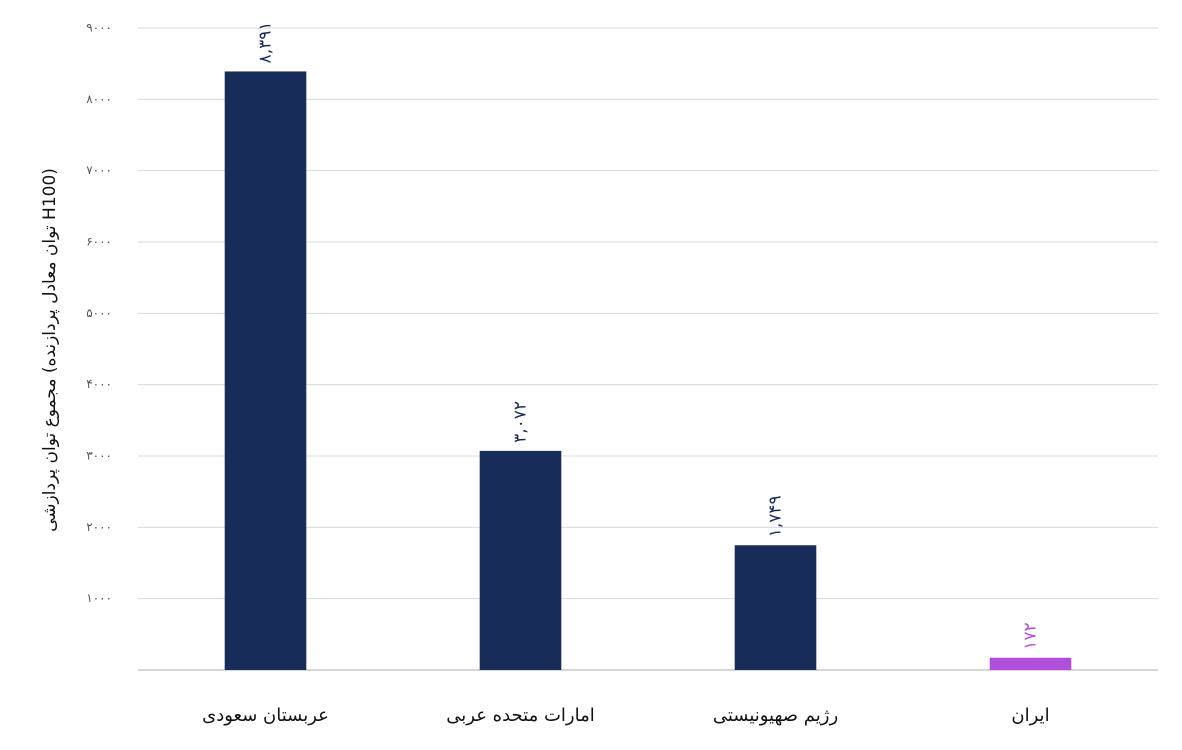  Describe the element at coordinates (266, 43) in the screenshot. I see `value-label: ۸,۳۹۱` at that location.